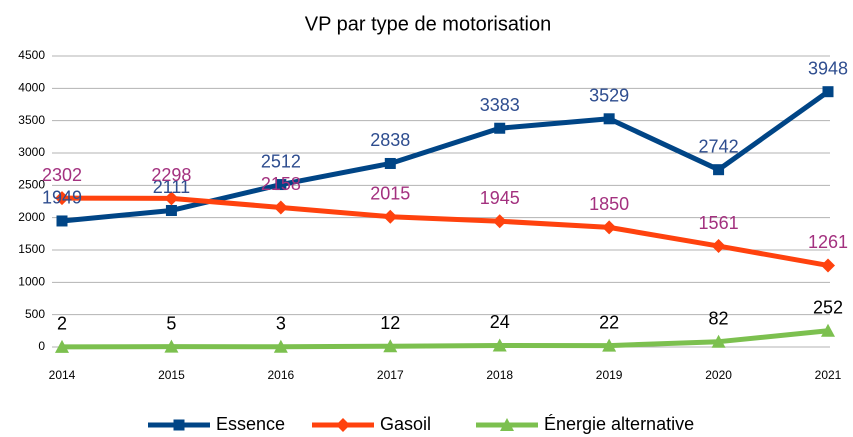 This screenshot has height=437, width=853. Describe the element at coordinates (281, 161) in the screenshot. I see `data-label: 2512` at that location.